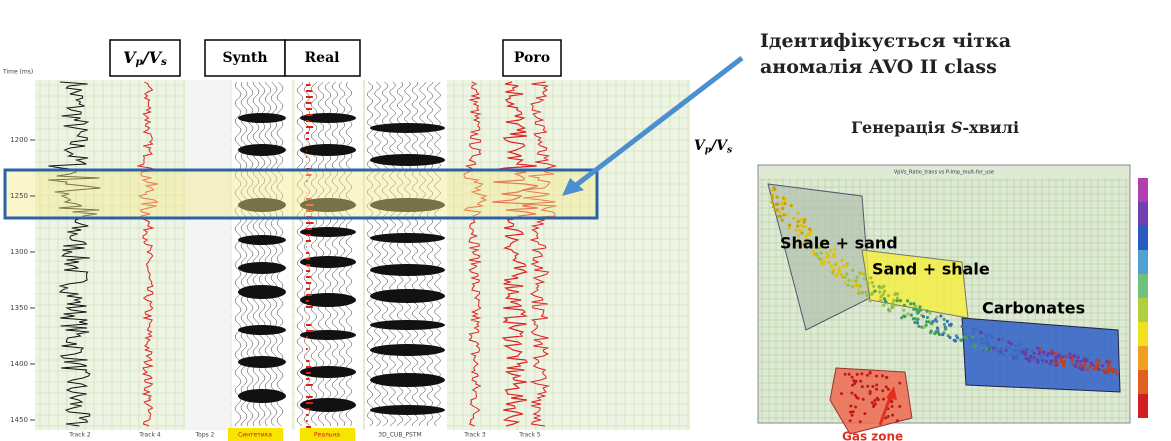  What do you see at coordinates (891, 393) in the screenshot?
I see `gas-arrow-head` at bounding box center [891, 393].